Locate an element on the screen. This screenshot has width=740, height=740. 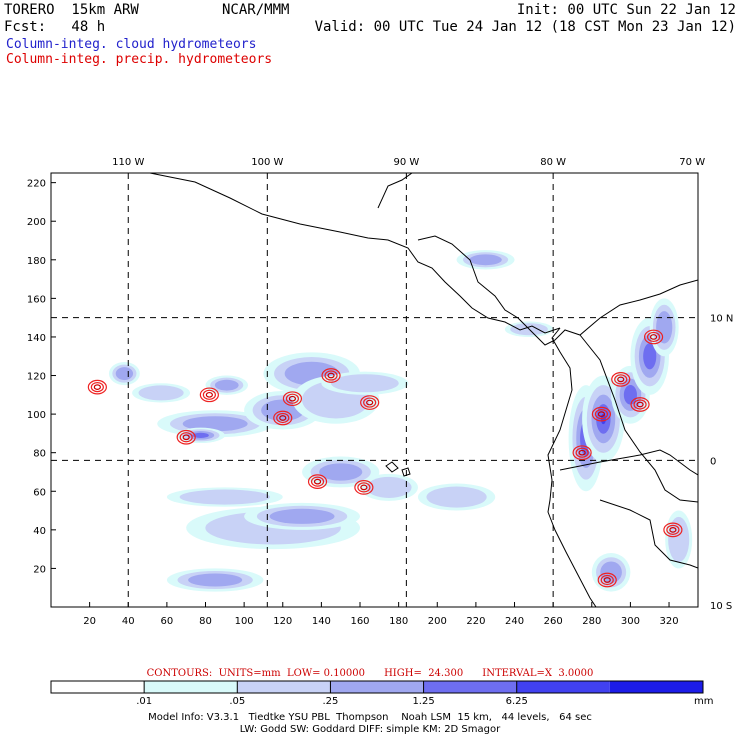
y-tick-label-2: 60 is located at coordinates (39, 492).